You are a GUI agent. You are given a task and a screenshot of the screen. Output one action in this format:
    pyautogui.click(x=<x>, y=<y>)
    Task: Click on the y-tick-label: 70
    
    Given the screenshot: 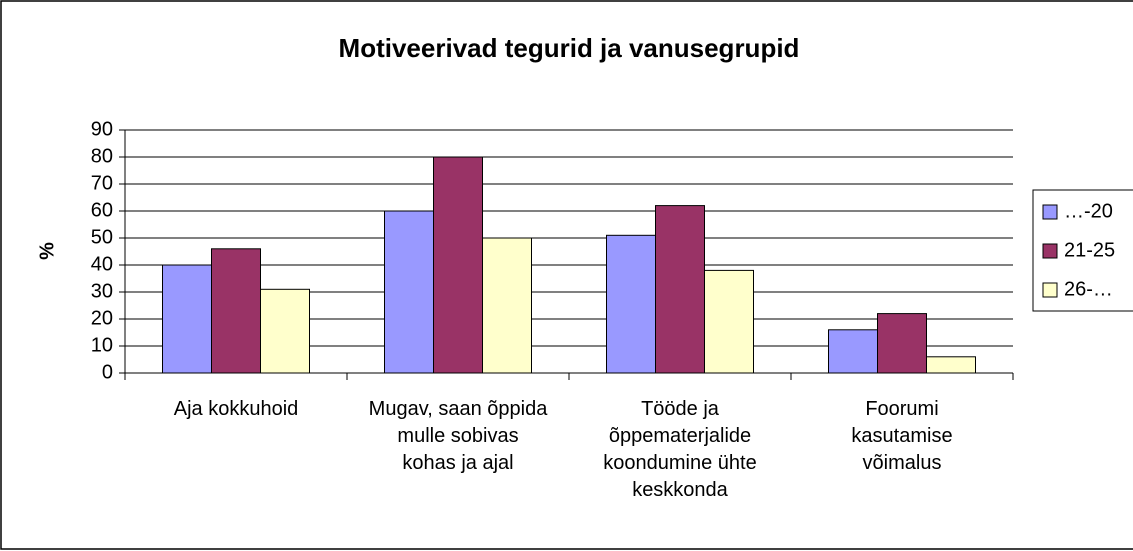 What is the action you would take?
    pyautogui.click(x=102, y=183)
    